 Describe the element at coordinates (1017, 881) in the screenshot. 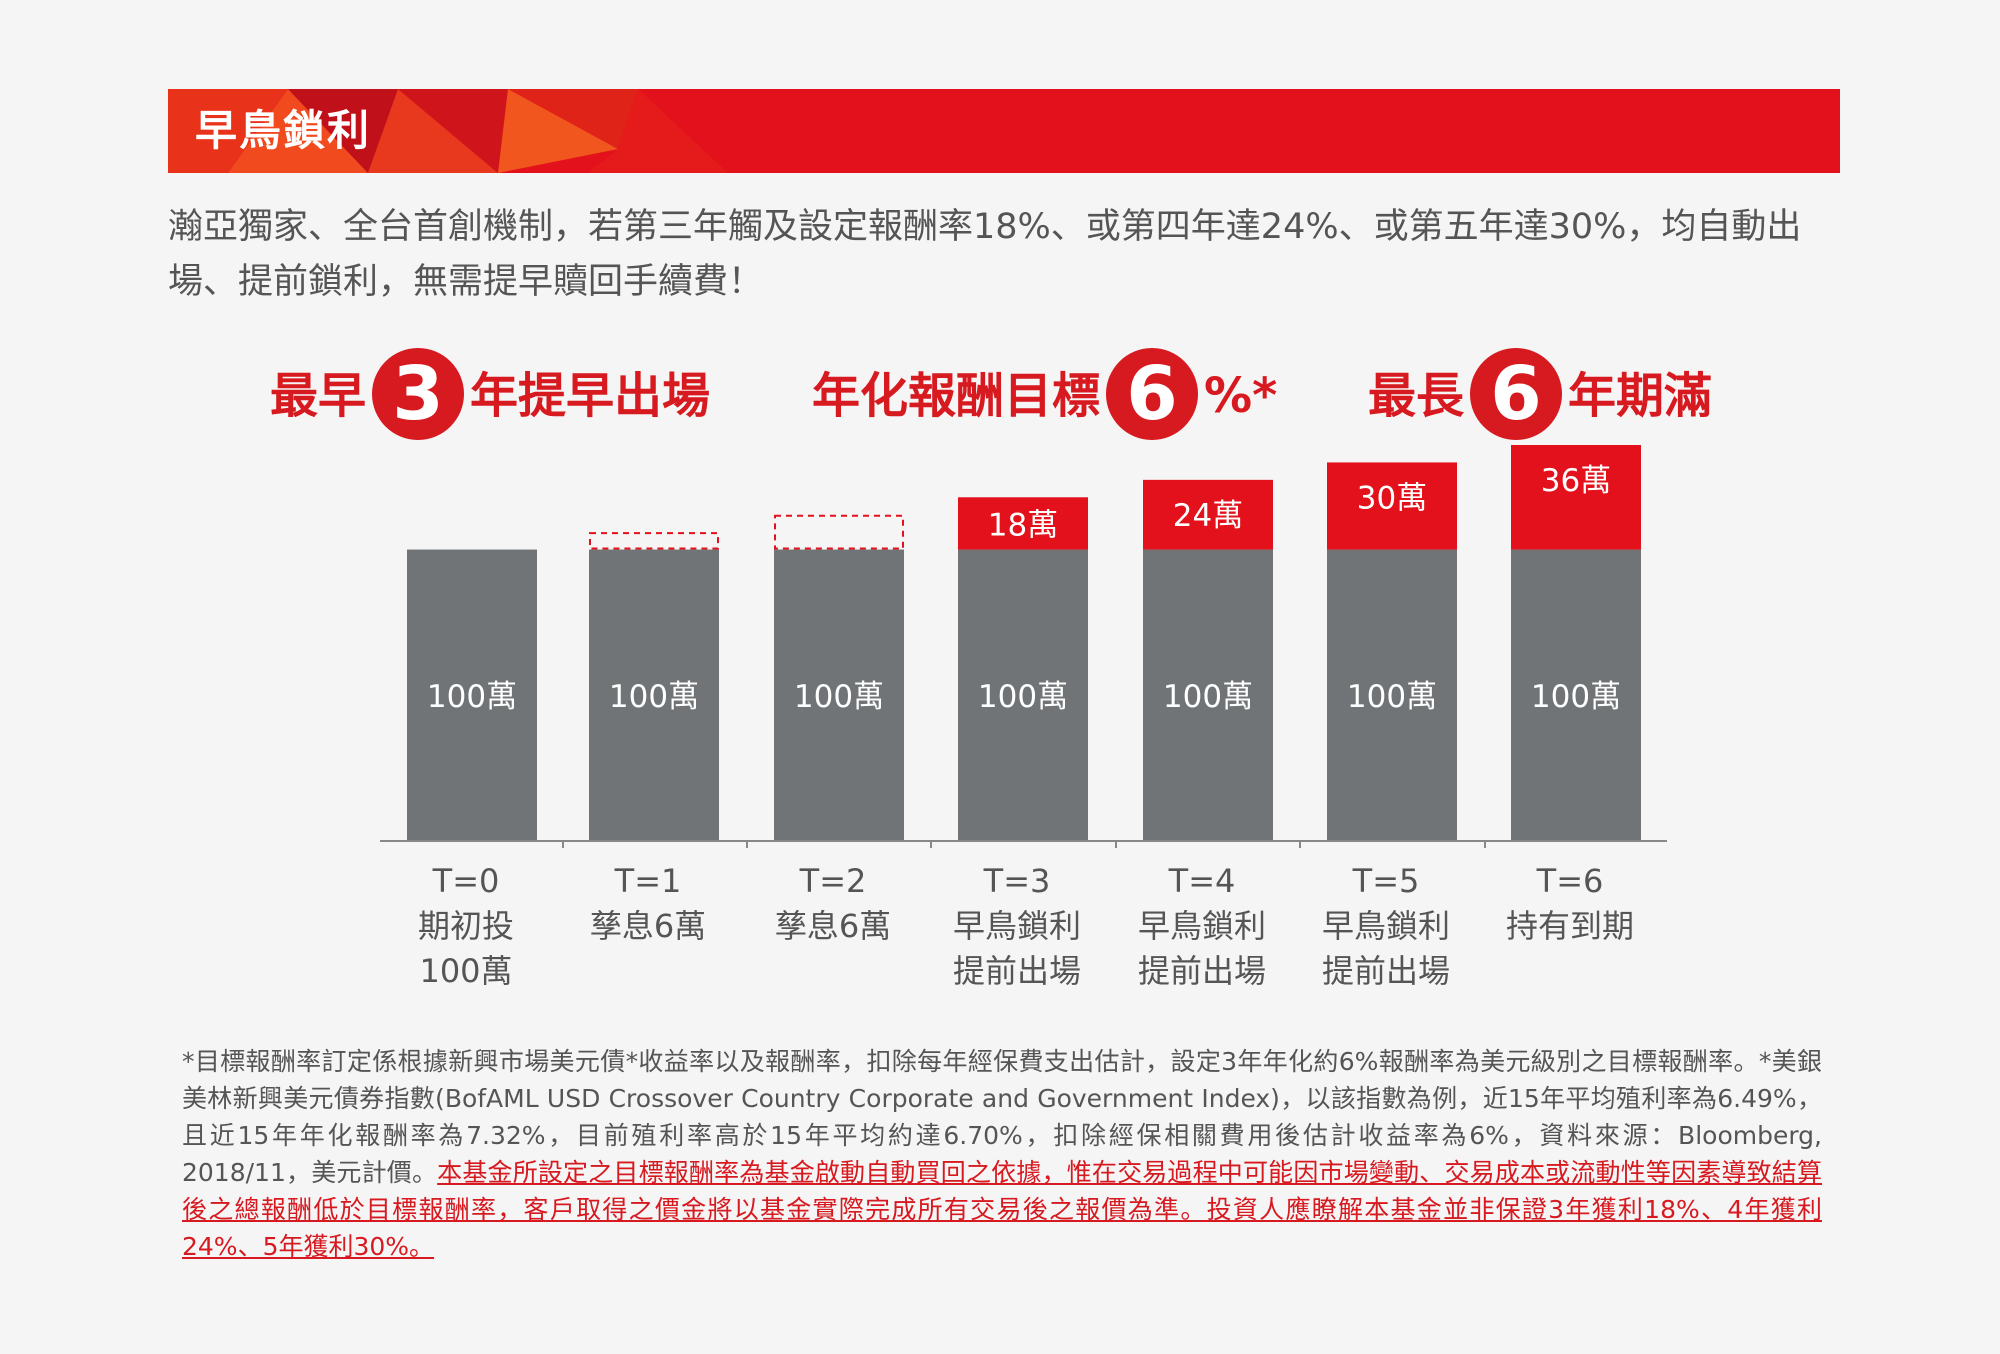

I see `x-tick-label: T=3` at that location.